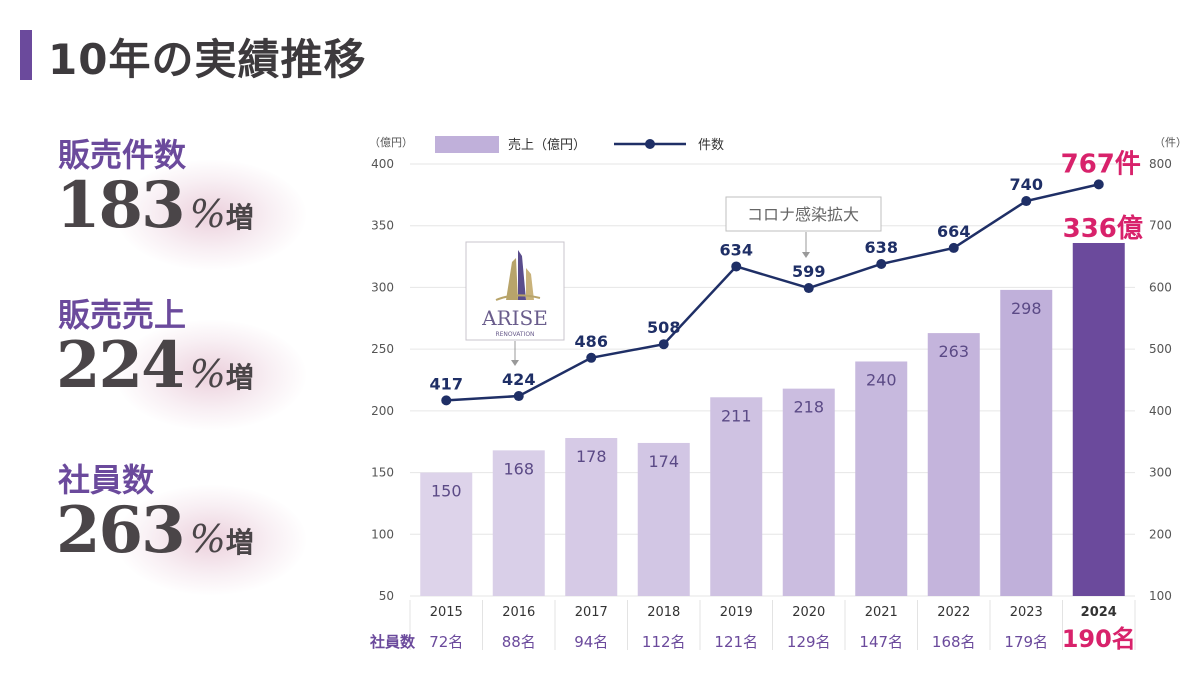 This screenshot has width=1200, height=694. Describe the element at coordinates (663, 461) in the screenshot. I see `sales-bar-label: 174` at that location.